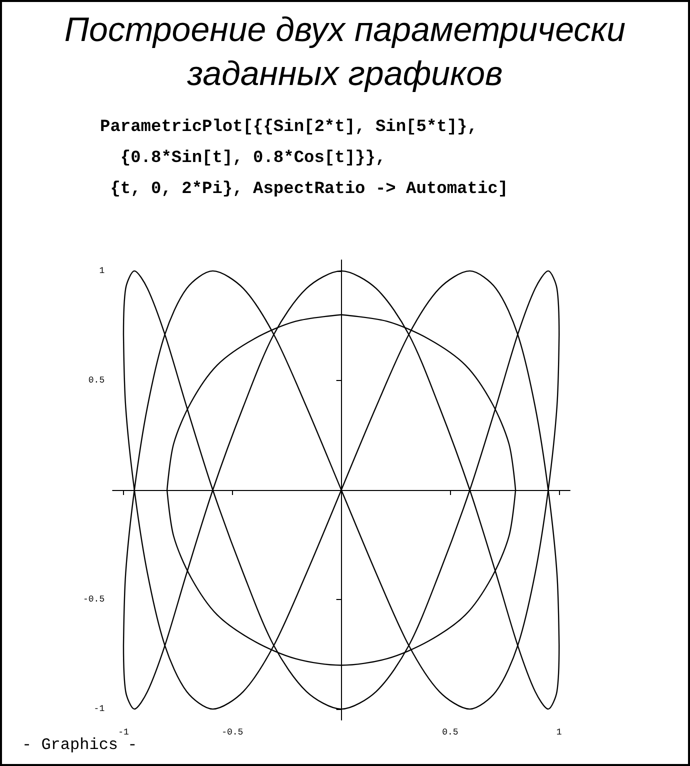 Image resolution: width=690 pixels, height=766 pixels. I want to click on y-tick-label: -0.5, so click(93, 599).